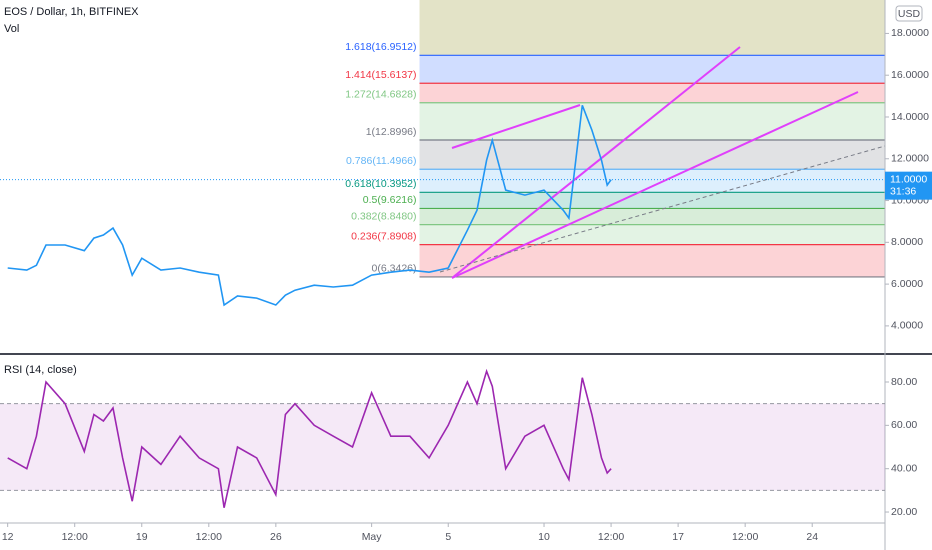  What do you see at coordinates (380, 75) in the screenshot?
I see `fib-label: 1.414(15.6137)` at bounding box center [380, 75].